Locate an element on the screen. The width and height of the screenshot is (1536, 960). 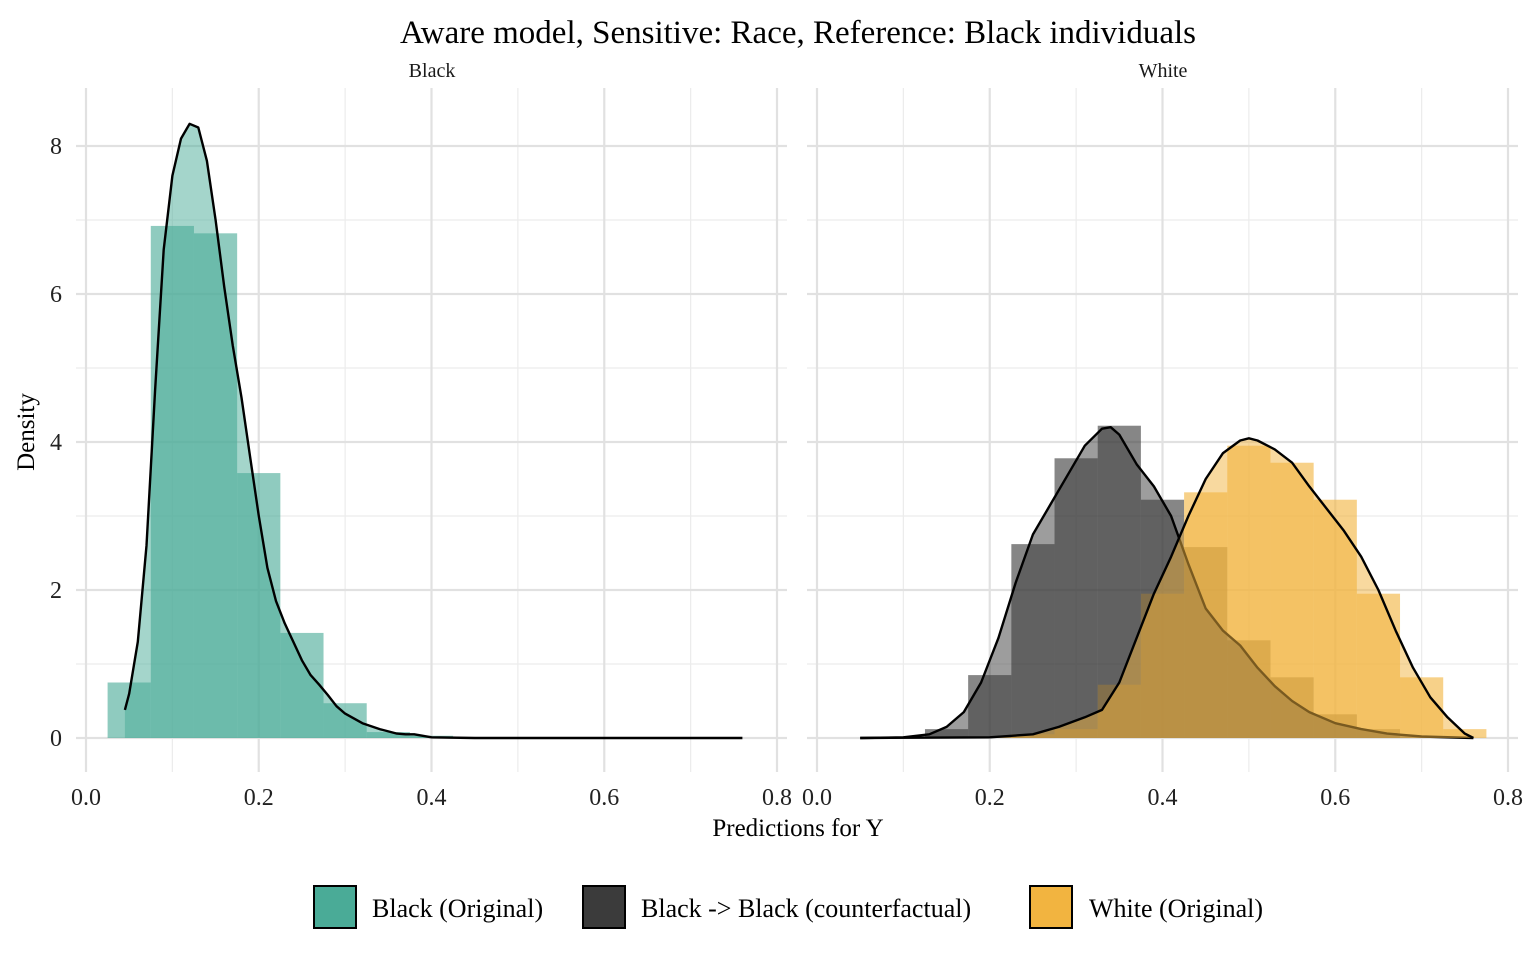
y-axis-ticks: 0 2 4 6 8 is located at coordinates (56, 443).